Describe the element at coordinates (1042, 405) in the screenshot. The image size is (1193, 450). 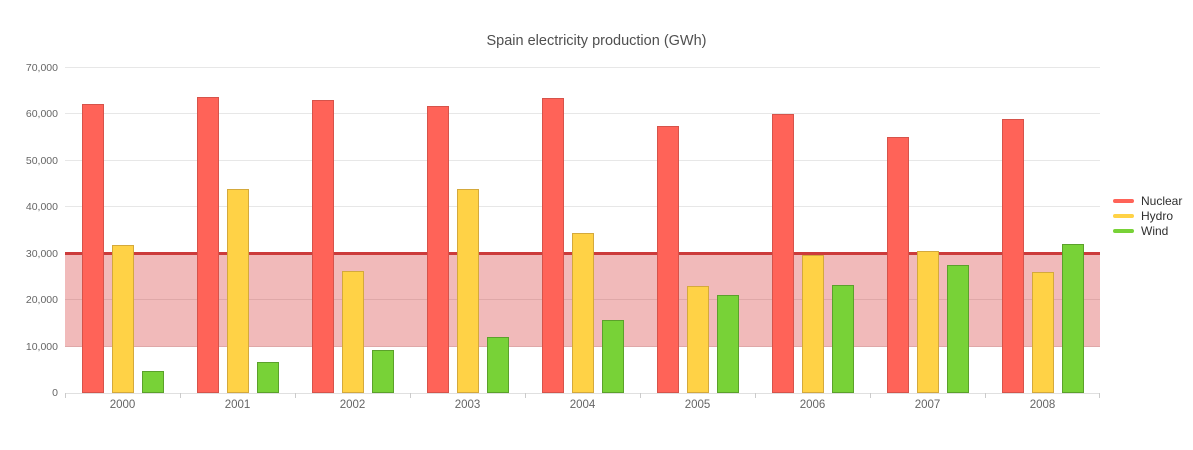
I see `x-axis-label: 2008` at that location.